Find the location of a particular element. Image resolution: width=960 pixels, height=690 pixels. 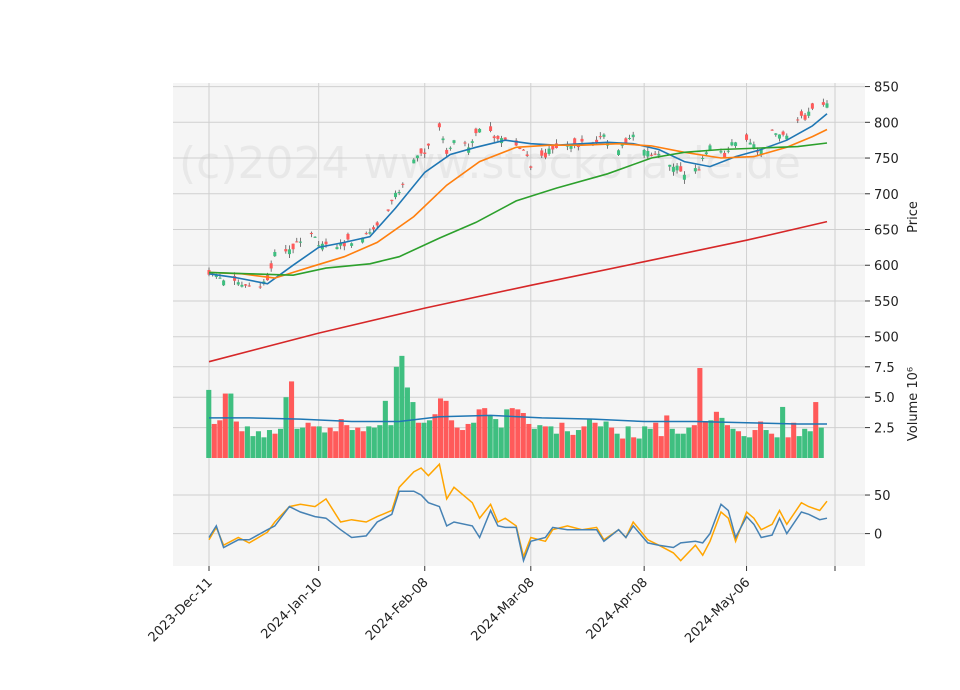

volume-tick-label: 2.5 is located at coordinates (884, 429).